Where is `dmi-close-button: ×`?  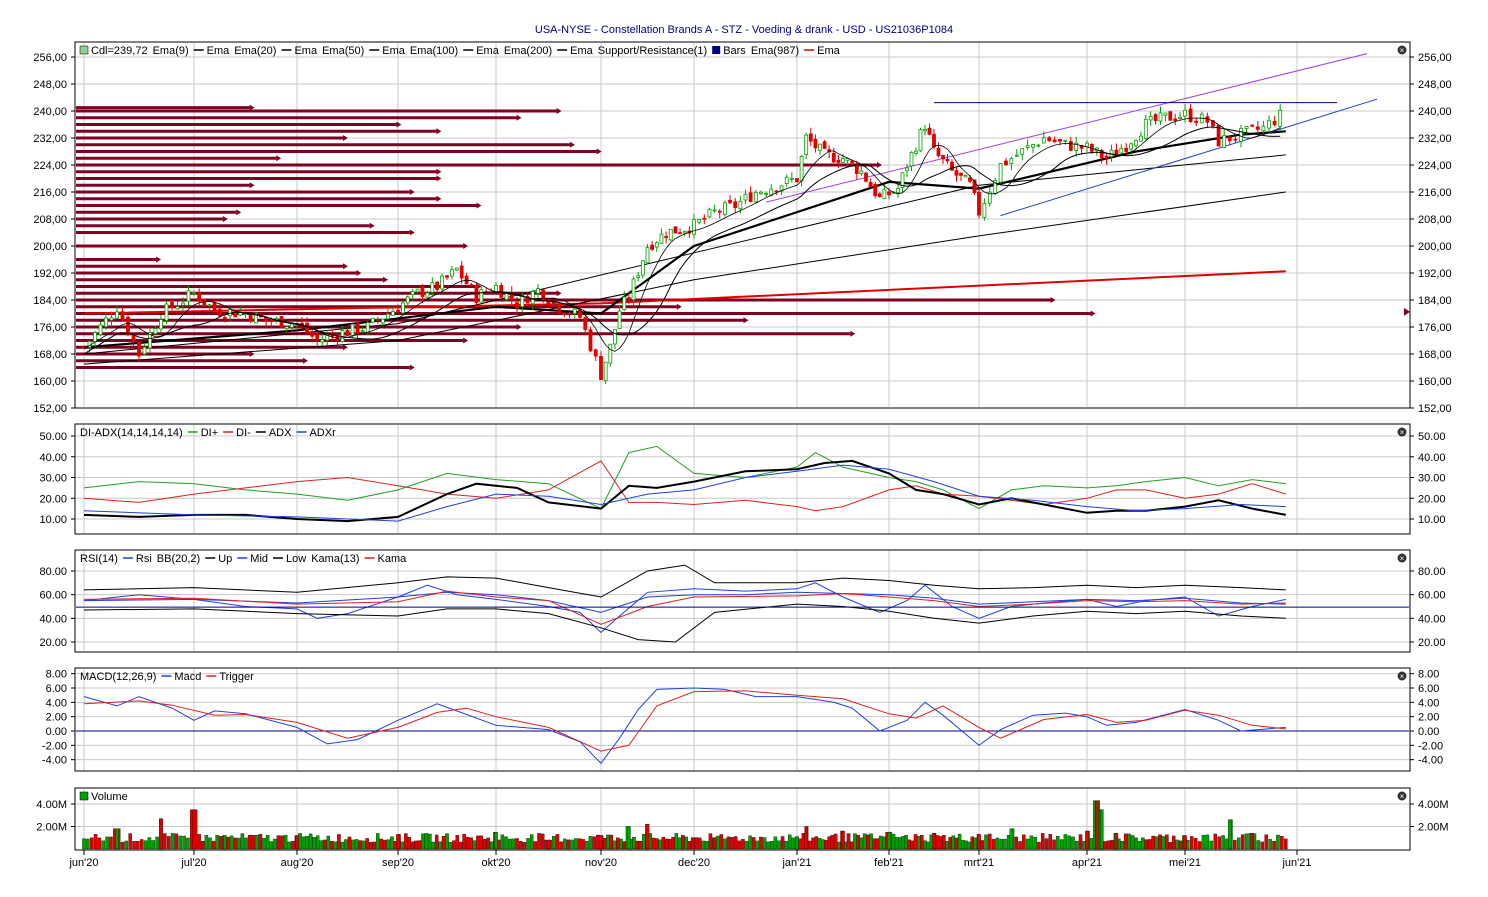 dmi-close-button: × is located at coordinates (1402, 432).